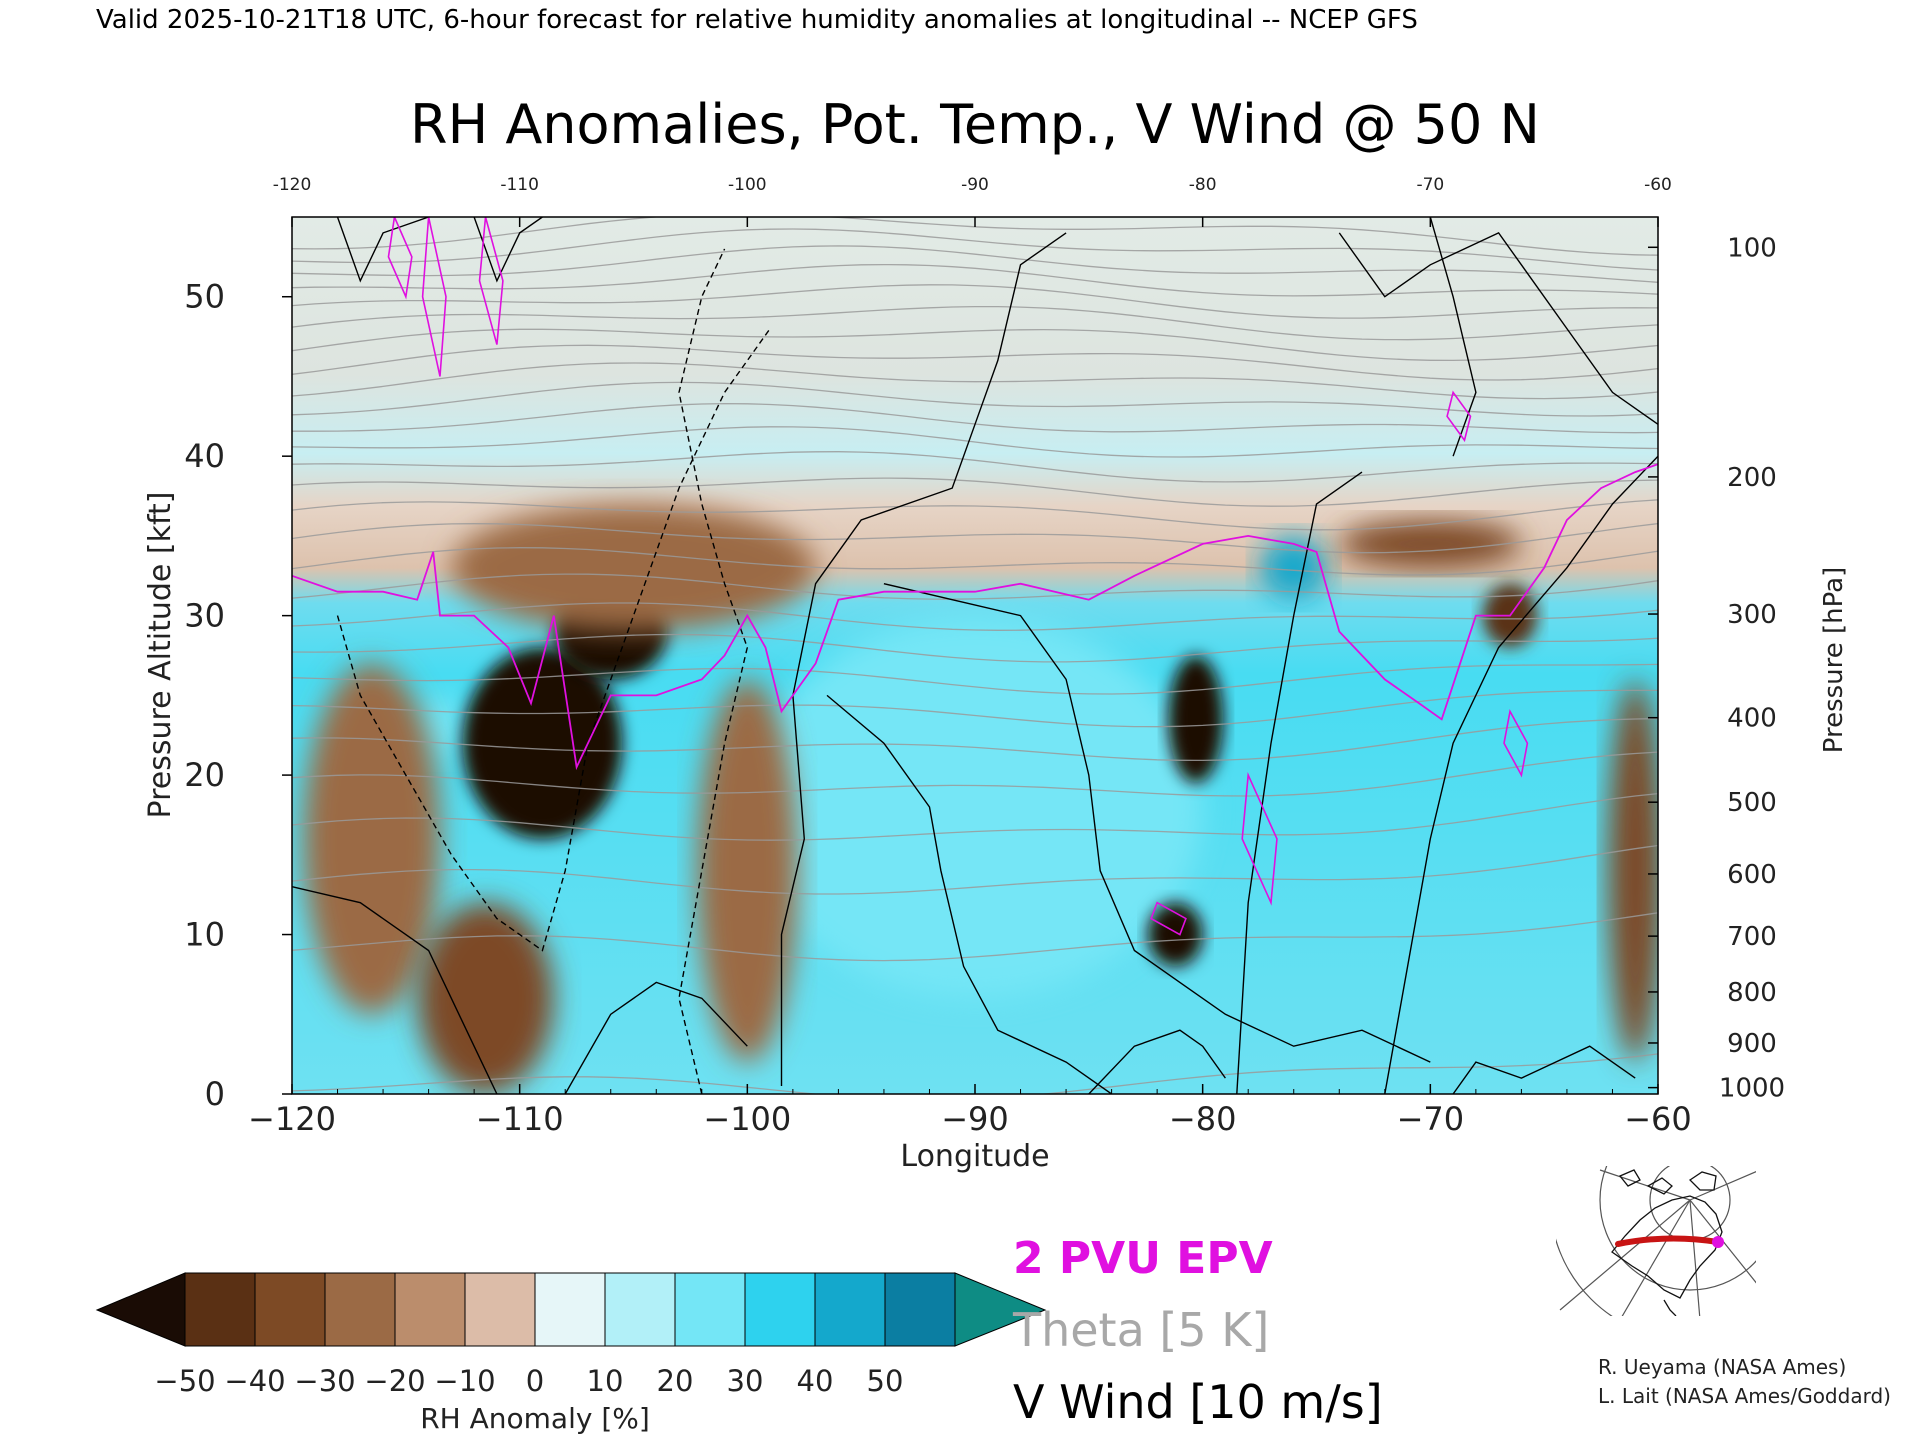  I want to click on colorbar-tick-label: 0, so click(535, 1381).